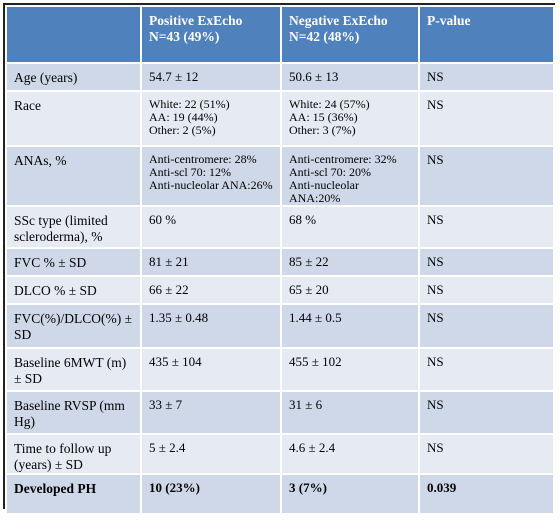 This screenshot has width=560, height=530. What do you see at coordinates (50, 262) in the screenshot?
I see `cell-text: FVC % ± SD` at bounding box center [50, 262].